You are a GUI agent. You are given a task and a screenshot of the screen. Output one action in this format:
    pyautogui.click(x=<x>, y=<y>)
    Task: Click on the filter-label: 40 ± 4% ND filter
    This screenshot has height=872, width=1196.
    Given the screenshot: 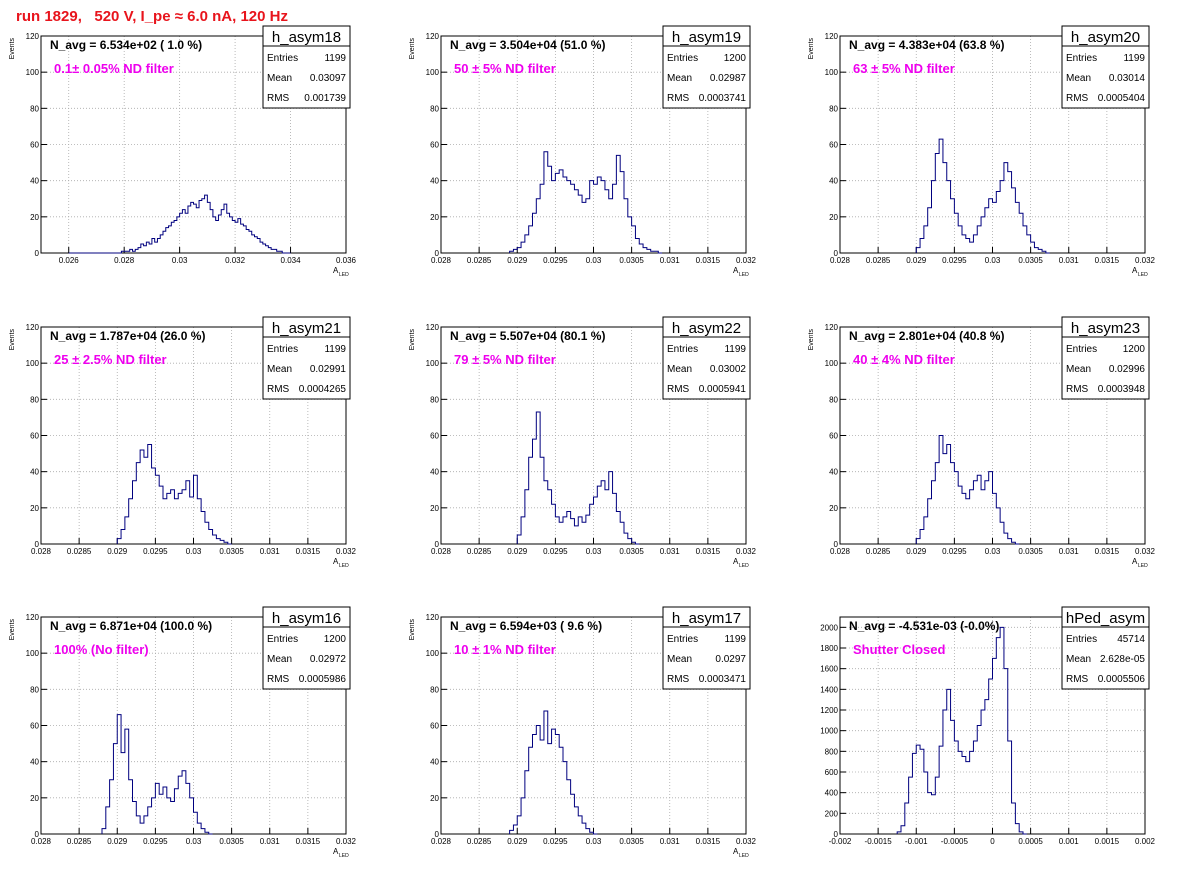 What is the action you would take?
    pyautogui.click(x=904, y=359)
    